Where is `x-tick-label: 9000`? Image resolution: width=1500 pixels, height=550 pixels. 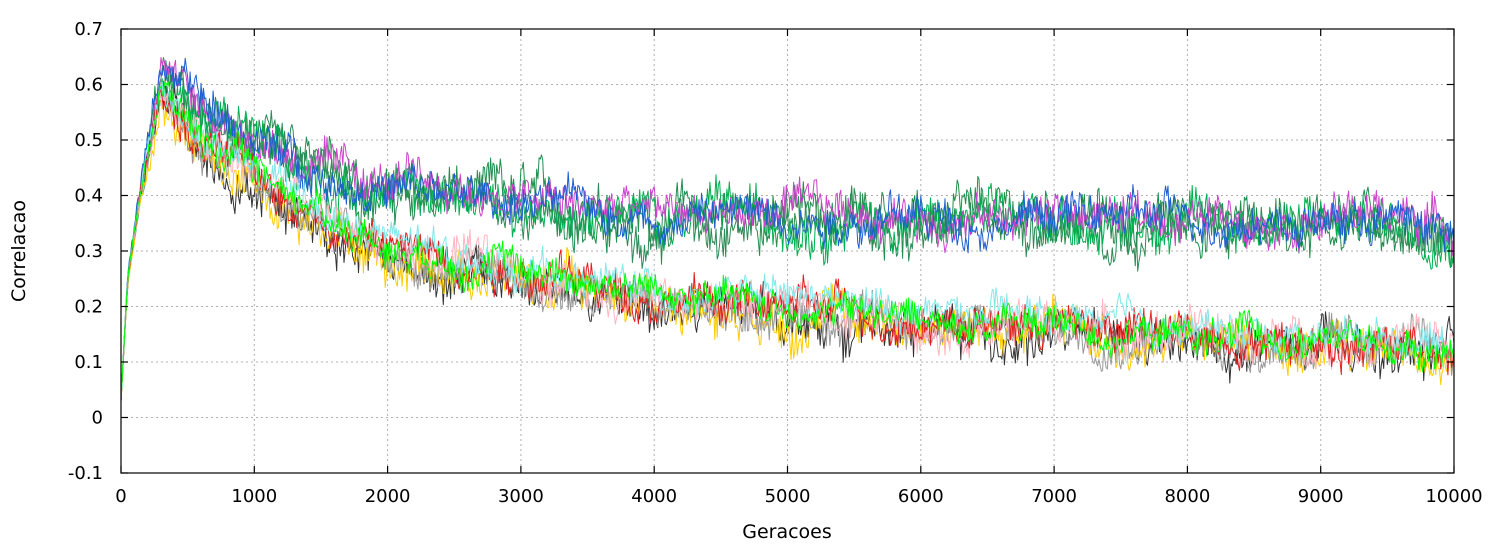 x-tick-label: 9000 is located at coordinates (1321, 496).